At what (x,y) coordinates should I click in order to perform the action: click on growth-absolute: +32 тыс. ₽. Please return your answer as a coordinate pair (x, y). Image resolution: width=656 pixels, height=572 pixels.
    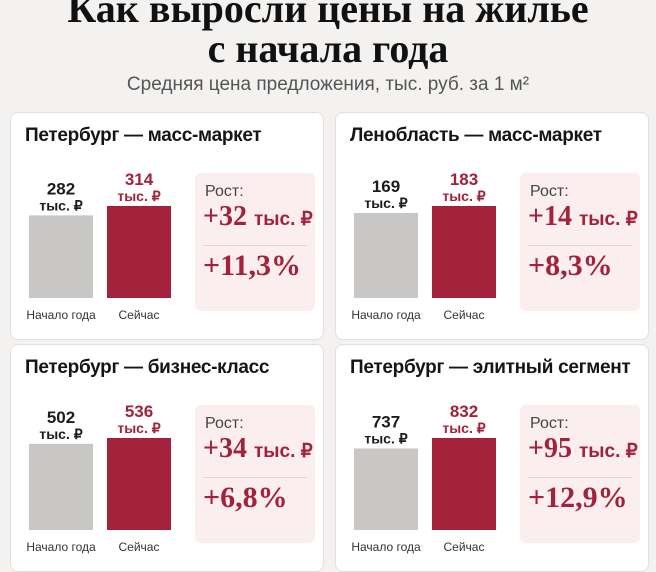
    Looking at the image, I should click on (258, 216).